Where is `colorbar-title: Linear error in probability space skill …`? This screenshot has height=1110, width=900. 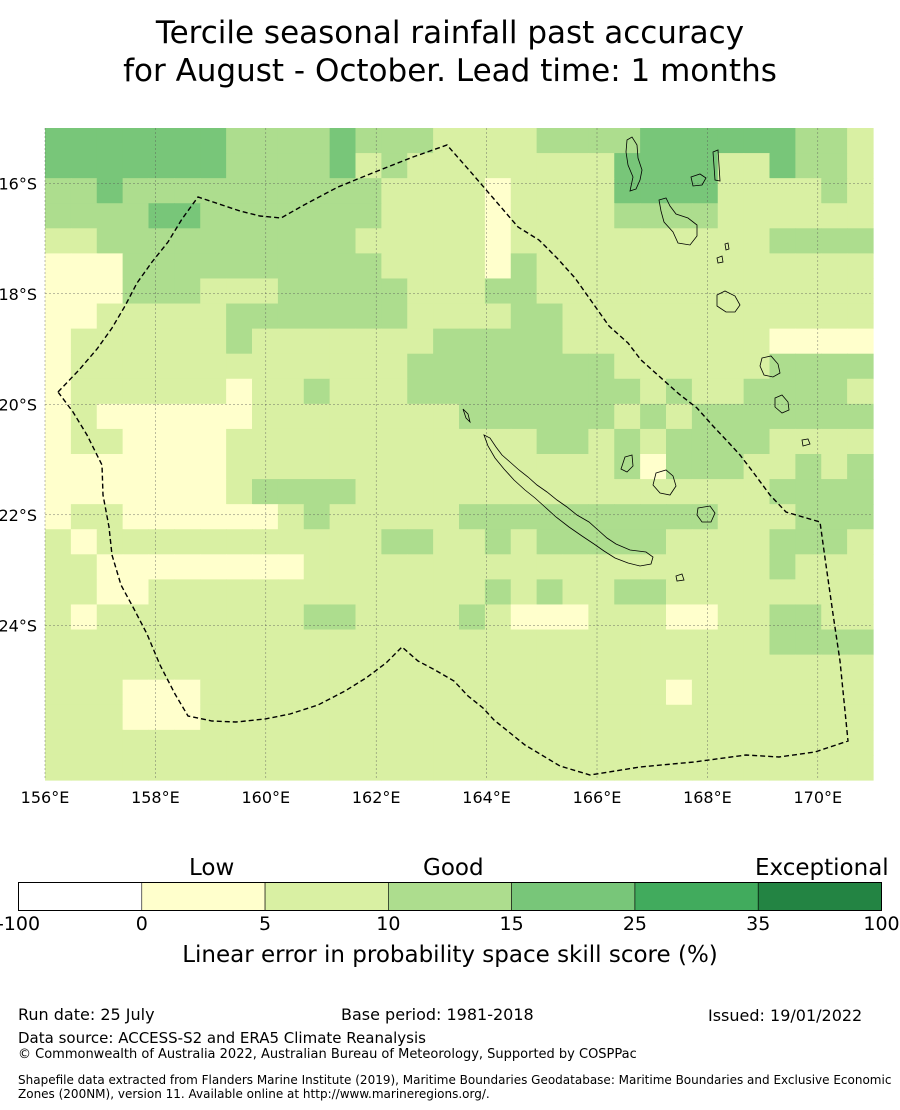
colorbar-title: Linear error in probability space skill … is located at coordinates (450, 955).